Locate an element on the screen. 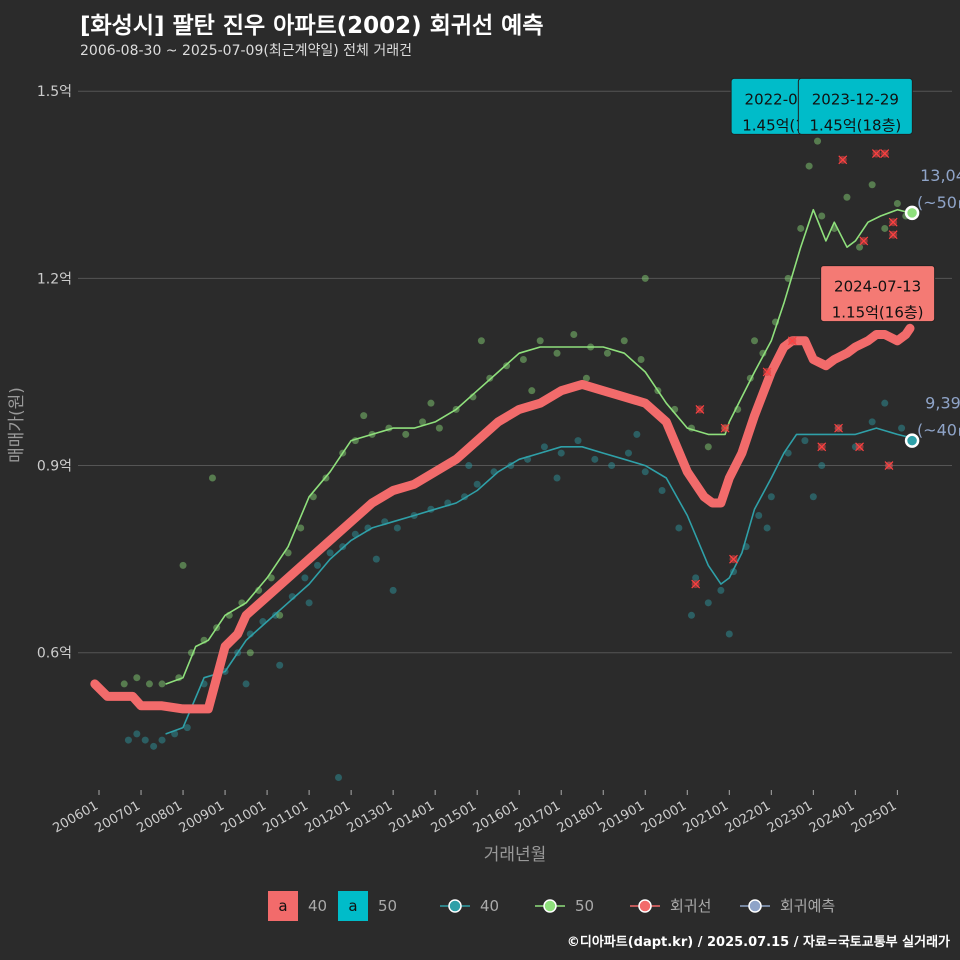 Image resolution: width=960 pixels, height=960 pixels. x-tick-label: 200601 is located at coordinates (76, 817).